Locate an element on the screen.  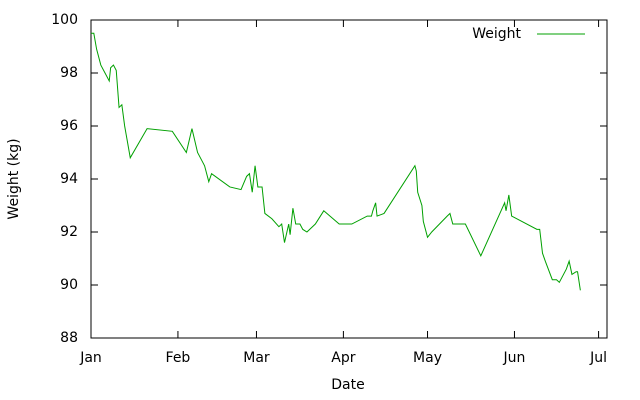
y-tick-label: 92 is located at coordinates (69, 232).